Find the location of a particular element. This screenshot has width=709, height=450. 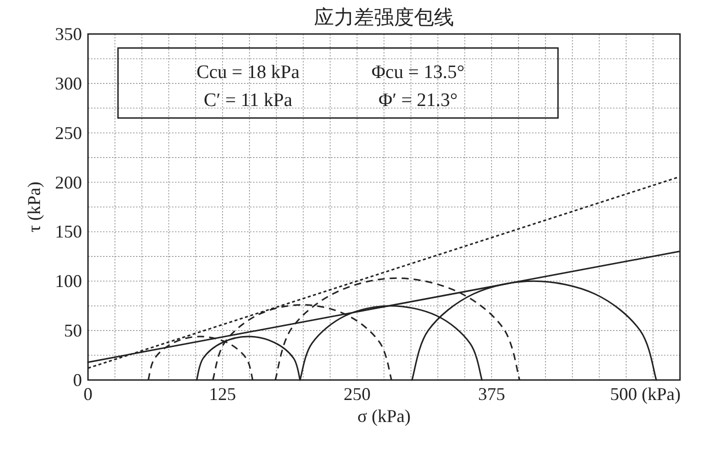

chart-title: 应力差强度包线 is located at coordinates (384, 17).